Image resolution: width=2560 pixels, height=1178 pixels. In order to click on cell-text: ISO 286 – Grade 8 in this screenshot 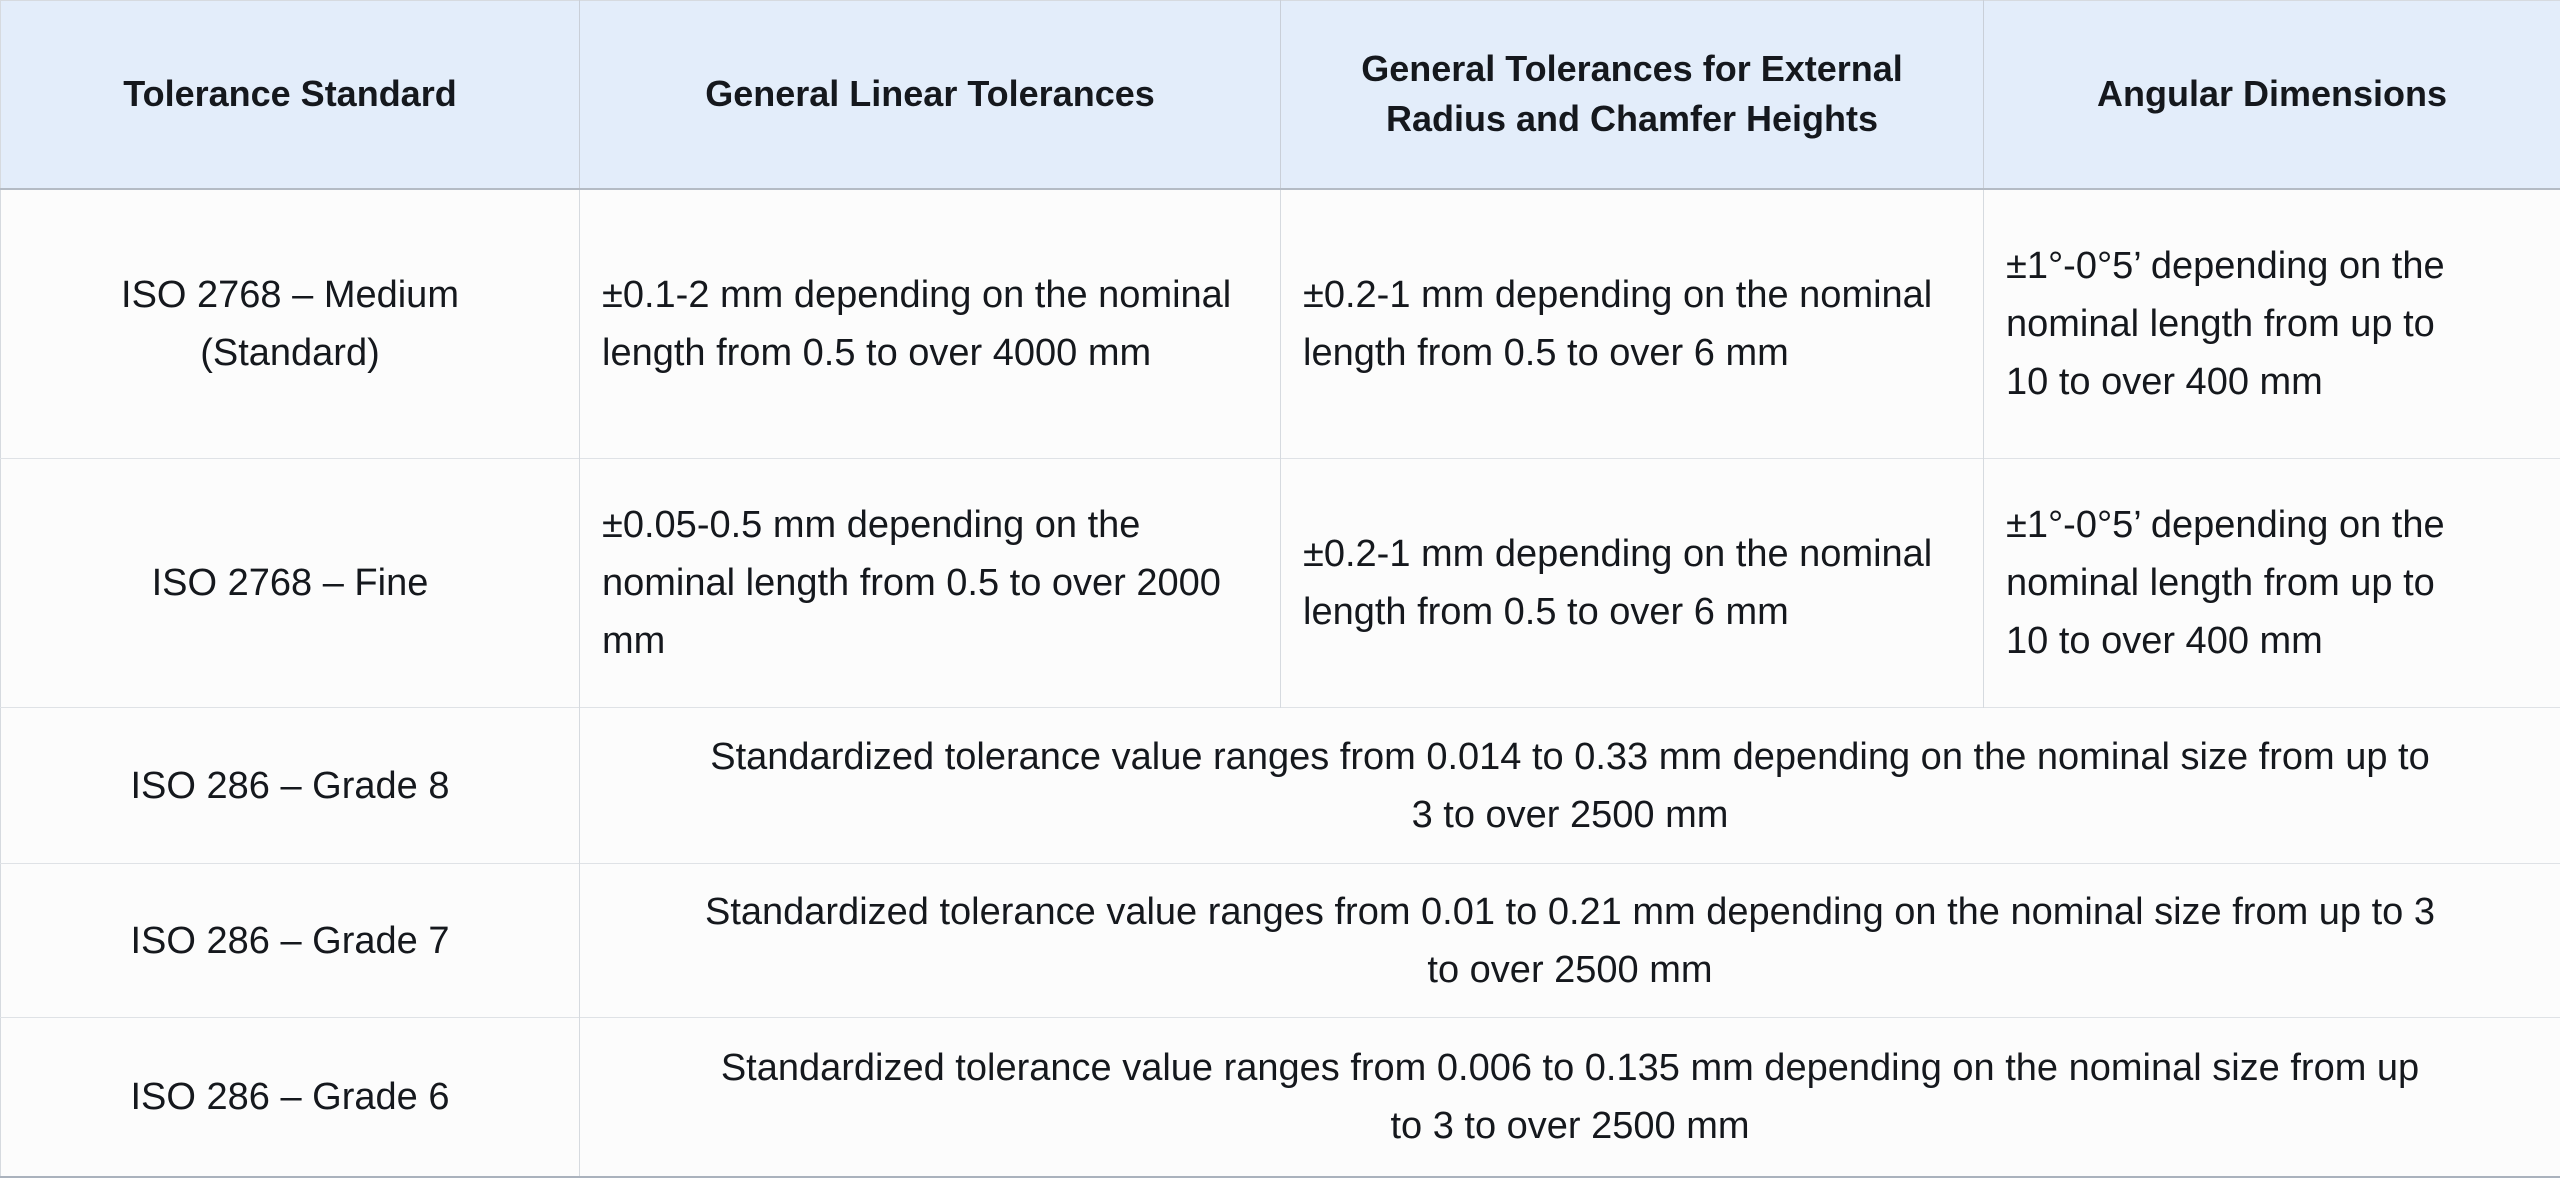, I will do `click(290, 786)`.